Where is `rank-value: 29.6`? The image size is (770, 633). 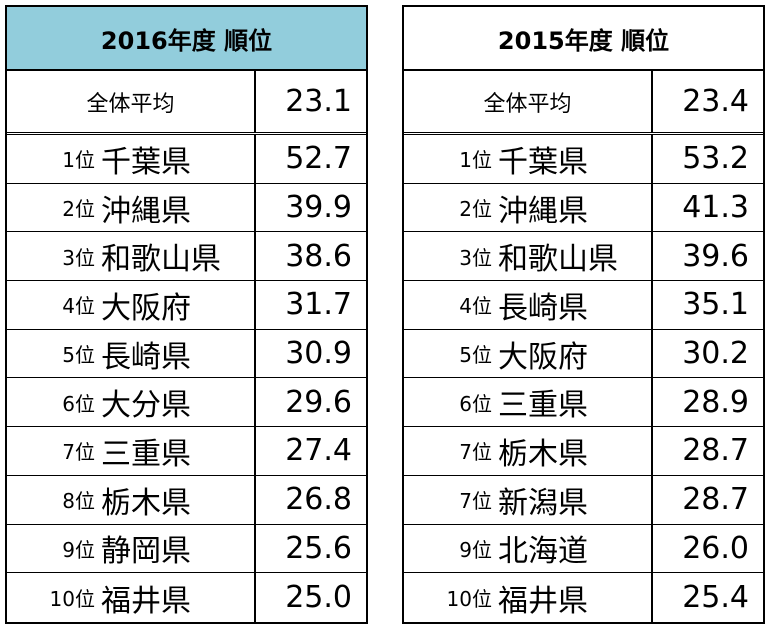
rank-value: 29.6 is located at coordinates (318, 402).